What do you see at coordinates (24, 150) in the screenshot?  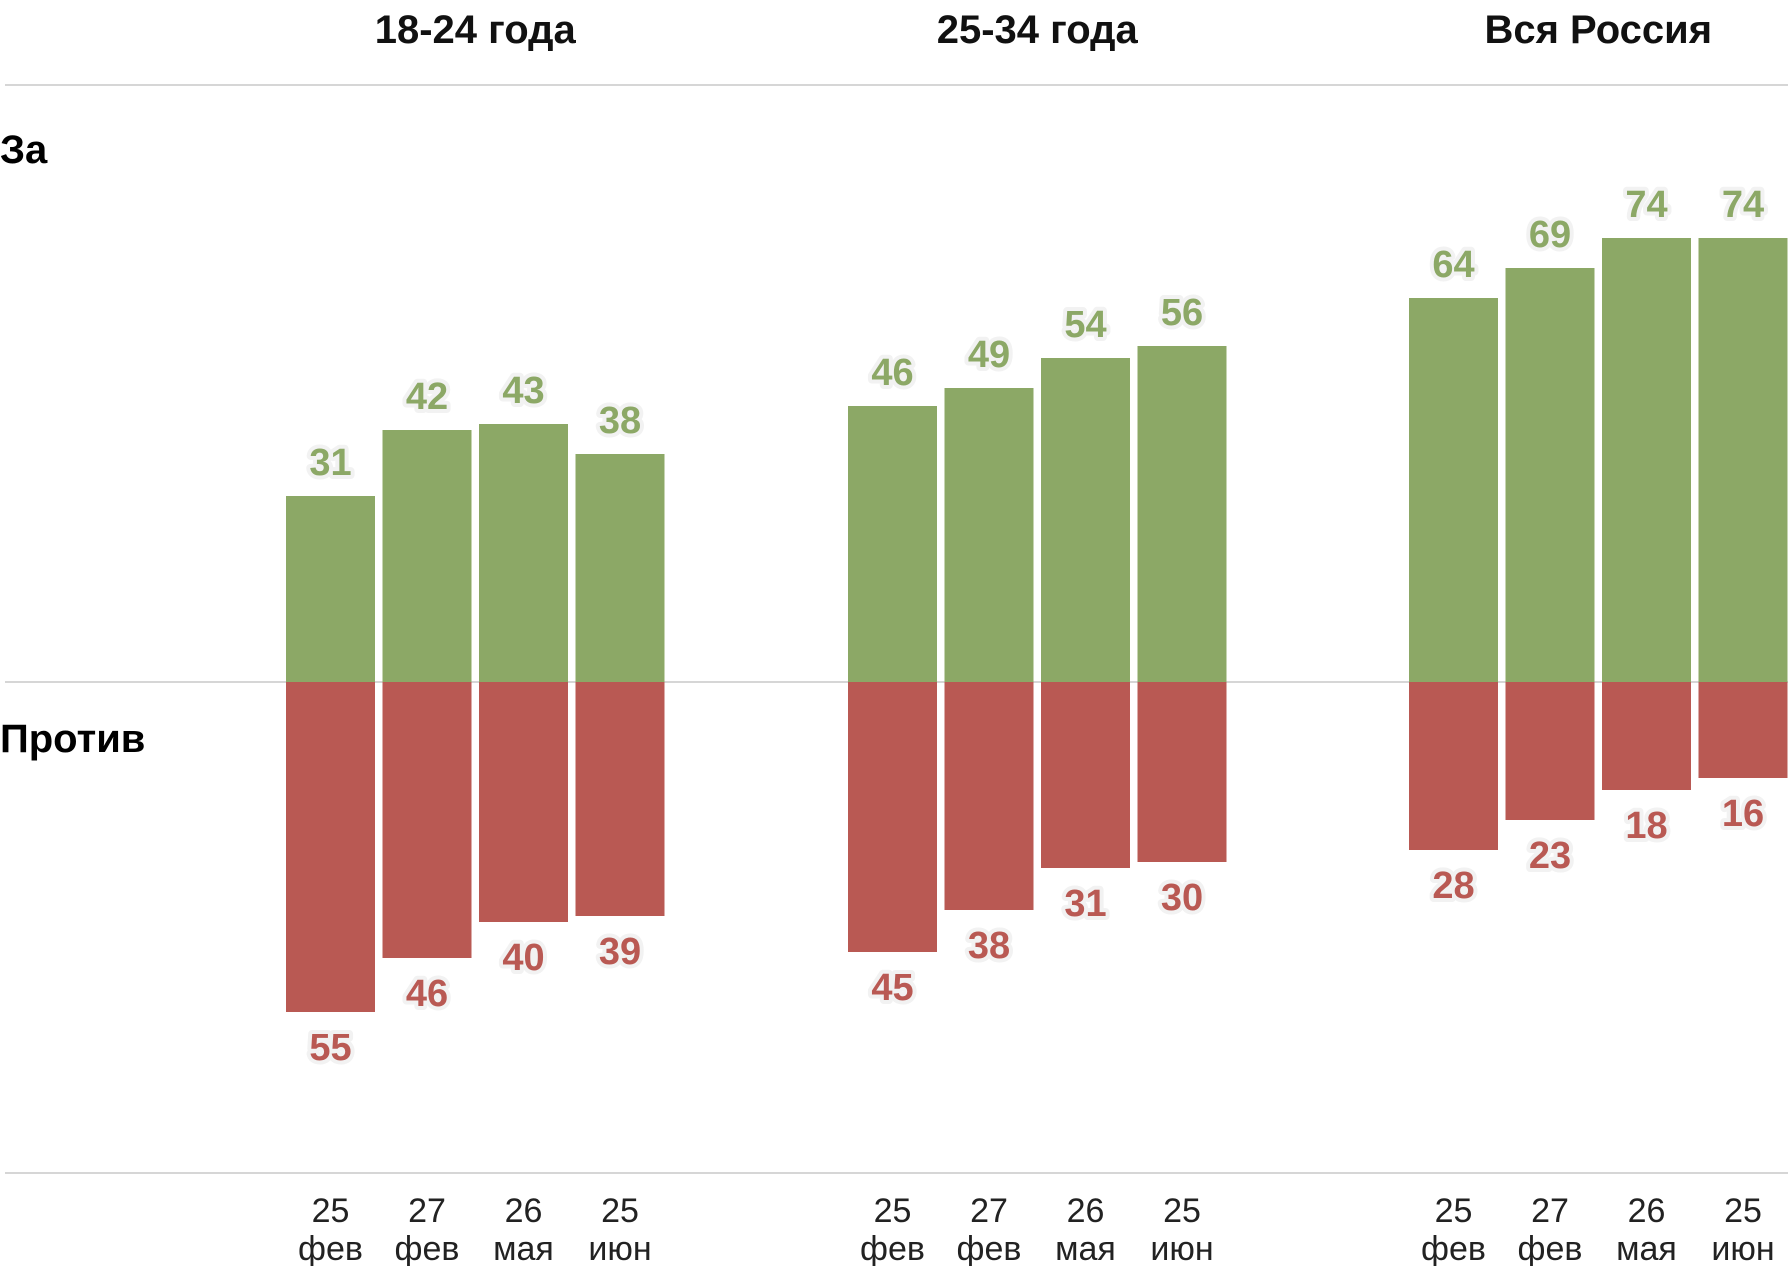 I see `label-for: За` at bounding box center [24, 150].